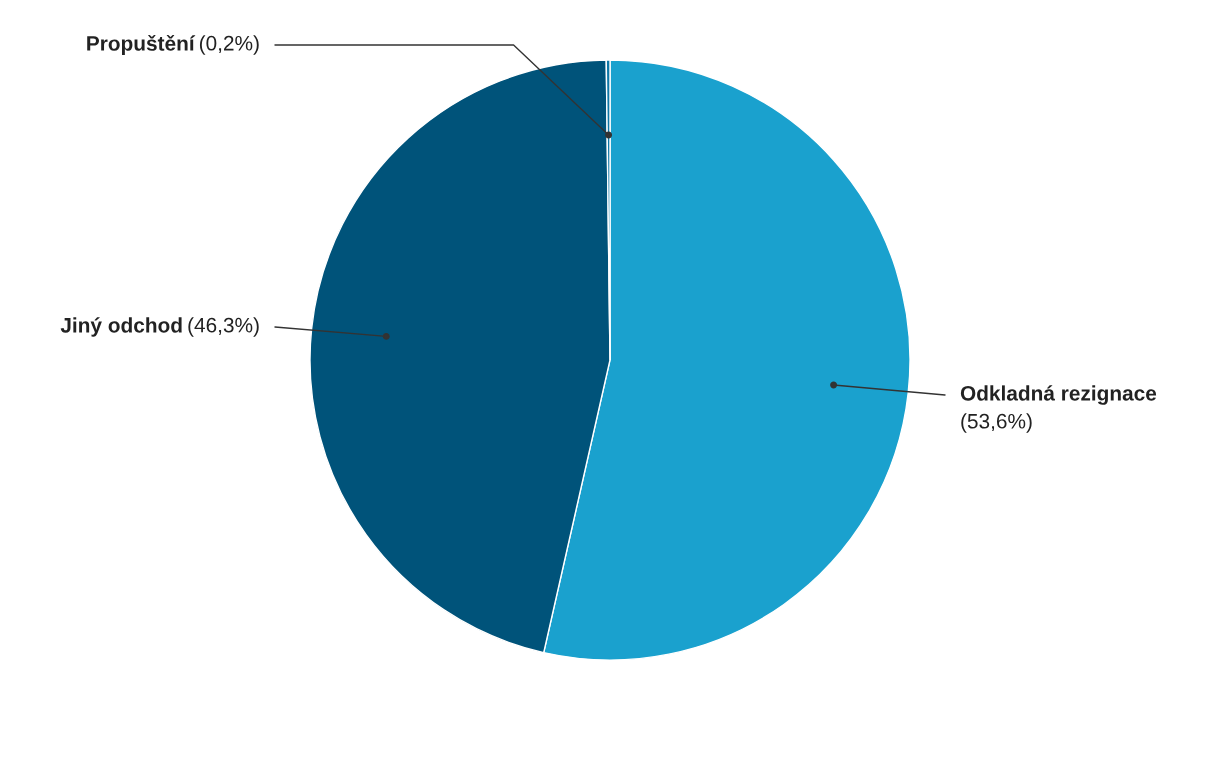  I want to click on data-label: (46,3%), so click(223, 327).